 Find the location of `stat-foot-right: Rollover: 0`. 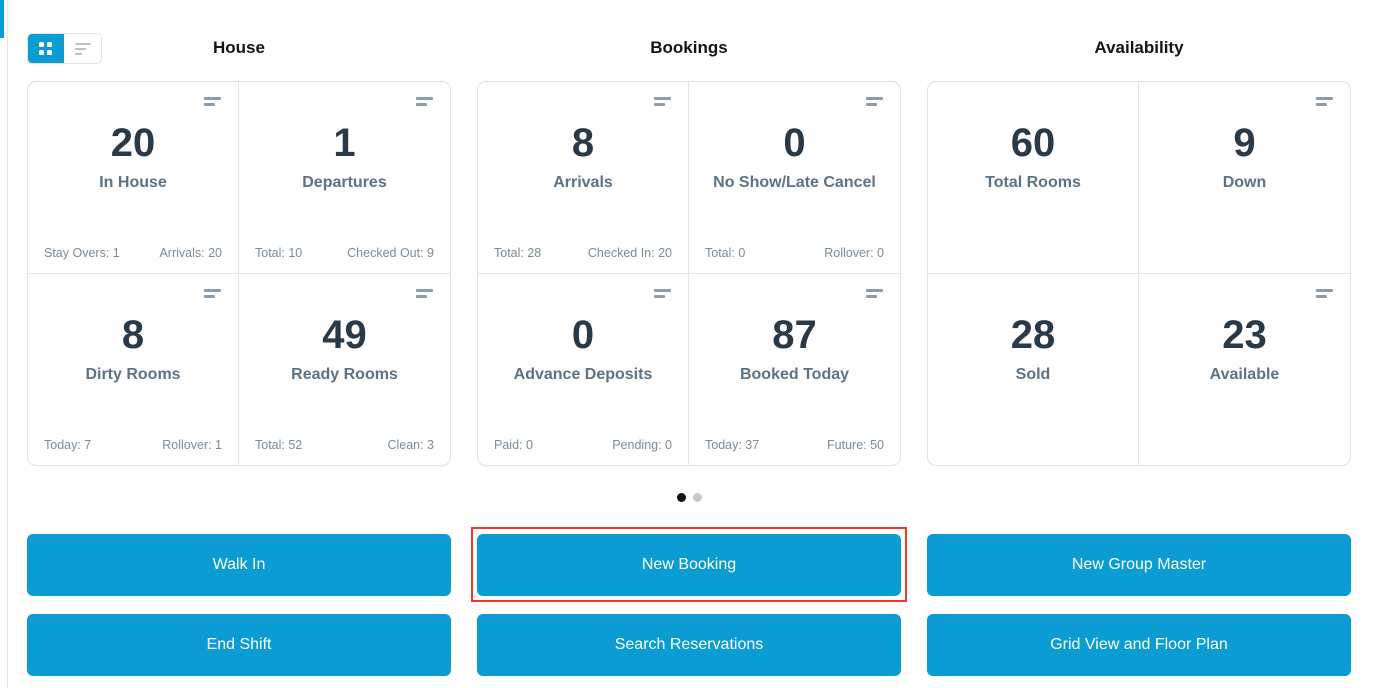

stat-foot-right: Rollover: 0 is located at coordinates (854, 252).